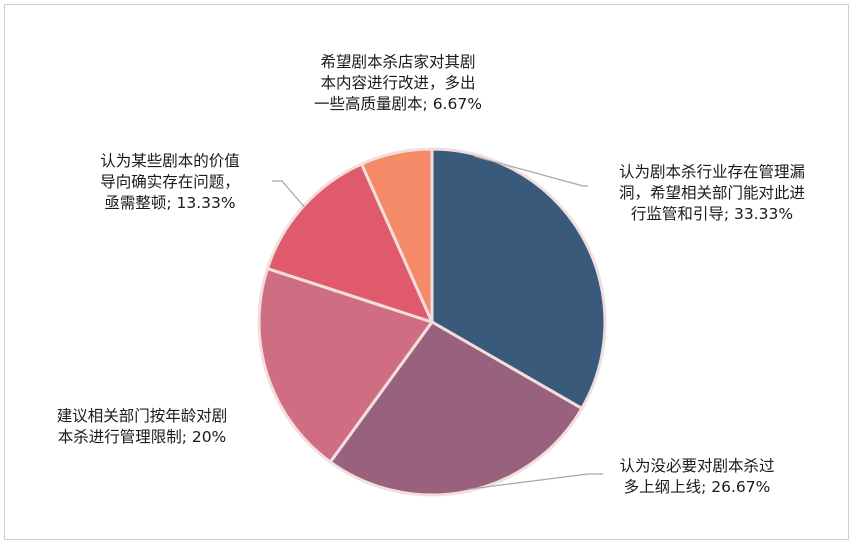 This screenshot has height=546, width=855. I want to click on data-label-1-line-3: 行监管和引导; 33.33%, so click(712, 214).